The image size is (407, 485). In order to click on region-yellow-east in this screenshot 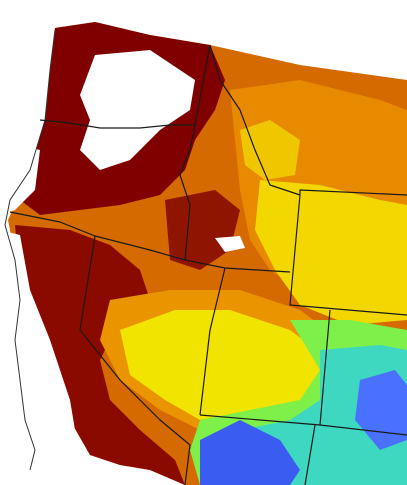, I will do `click(331, 252)`.